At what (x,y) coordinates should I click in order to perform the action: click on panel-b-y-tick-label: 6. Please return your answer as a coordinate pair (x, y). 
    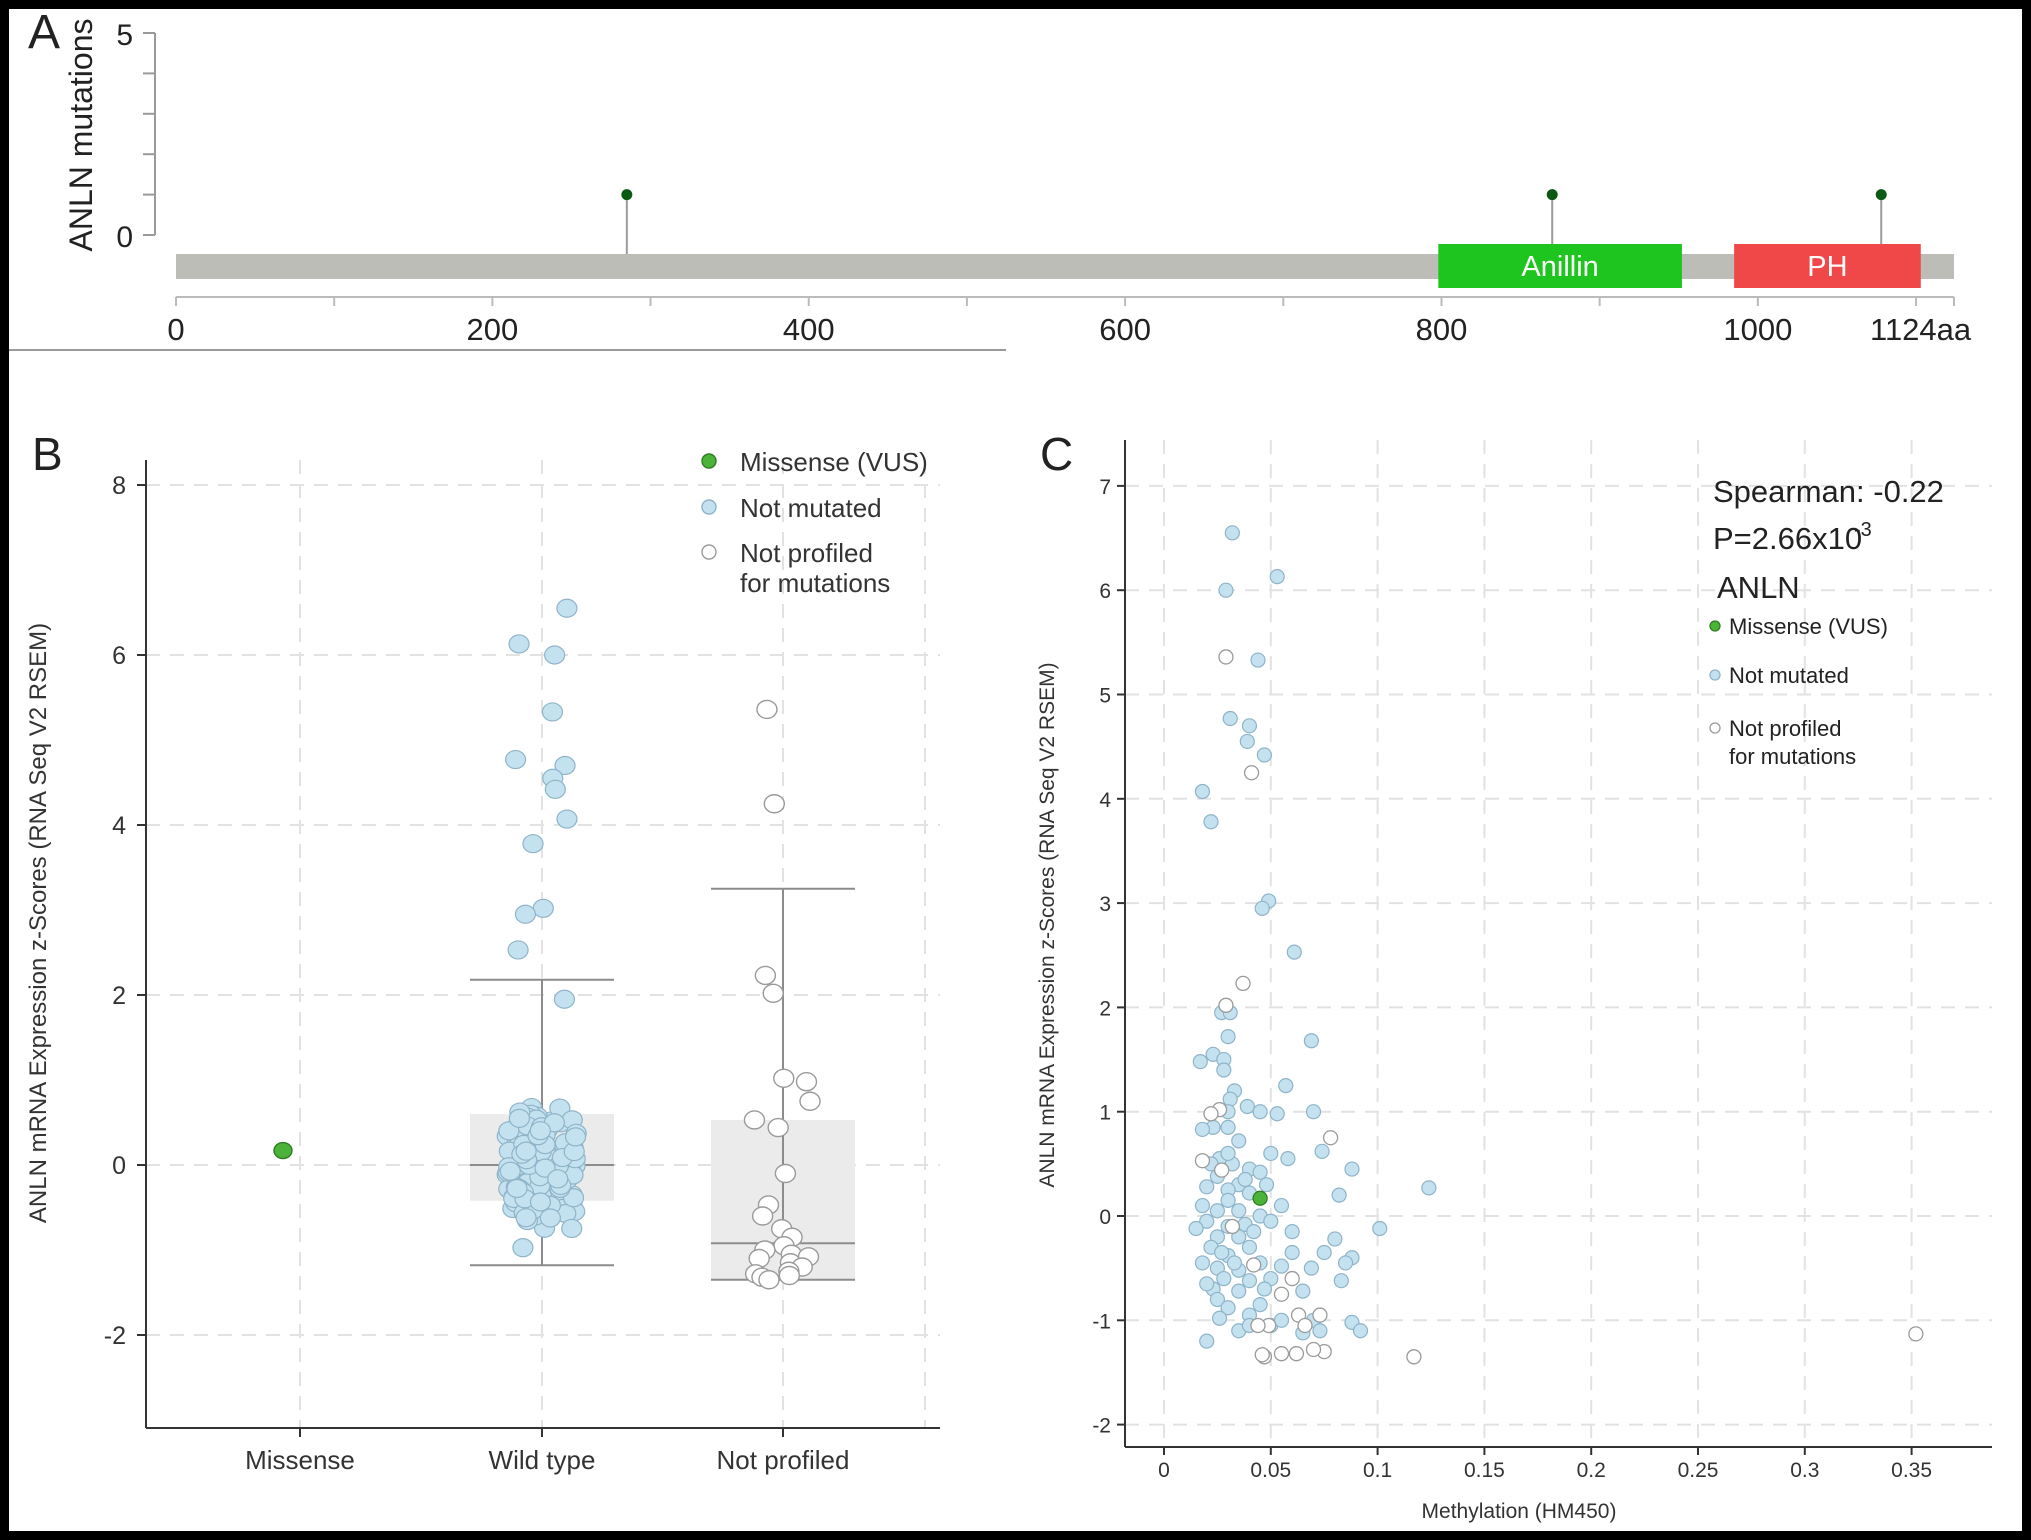
    Looking at the image, I should click on (119, 656).